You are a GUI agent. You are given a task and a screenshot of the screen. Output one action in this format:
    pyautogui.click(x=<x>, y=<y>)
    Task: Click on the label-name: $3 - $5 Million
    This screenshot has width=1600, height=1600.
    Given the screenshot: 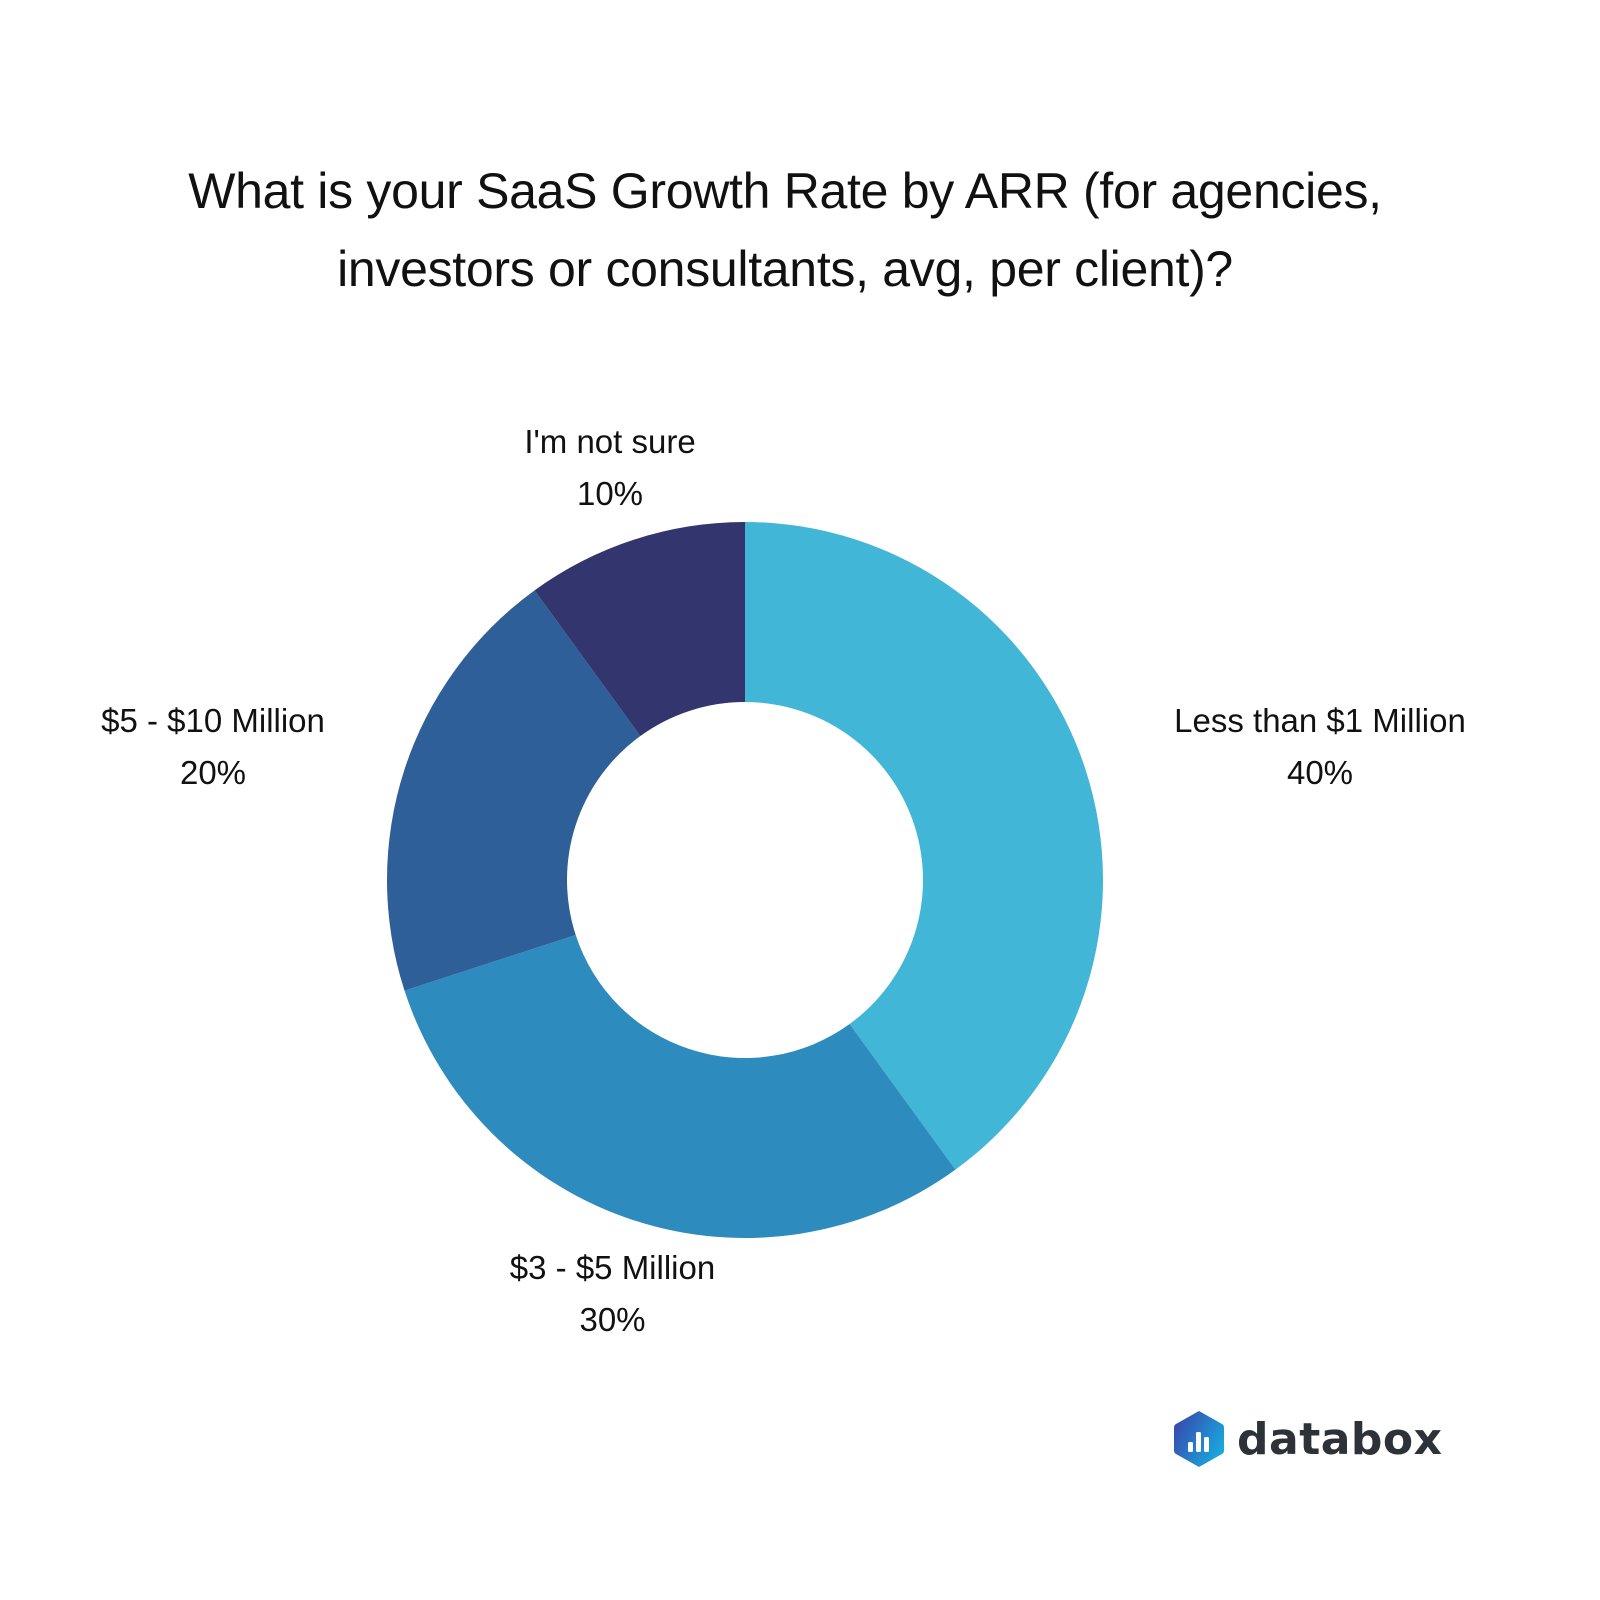 What is the action you would take?
    pyautogui.click(x=612, y=1267)
    